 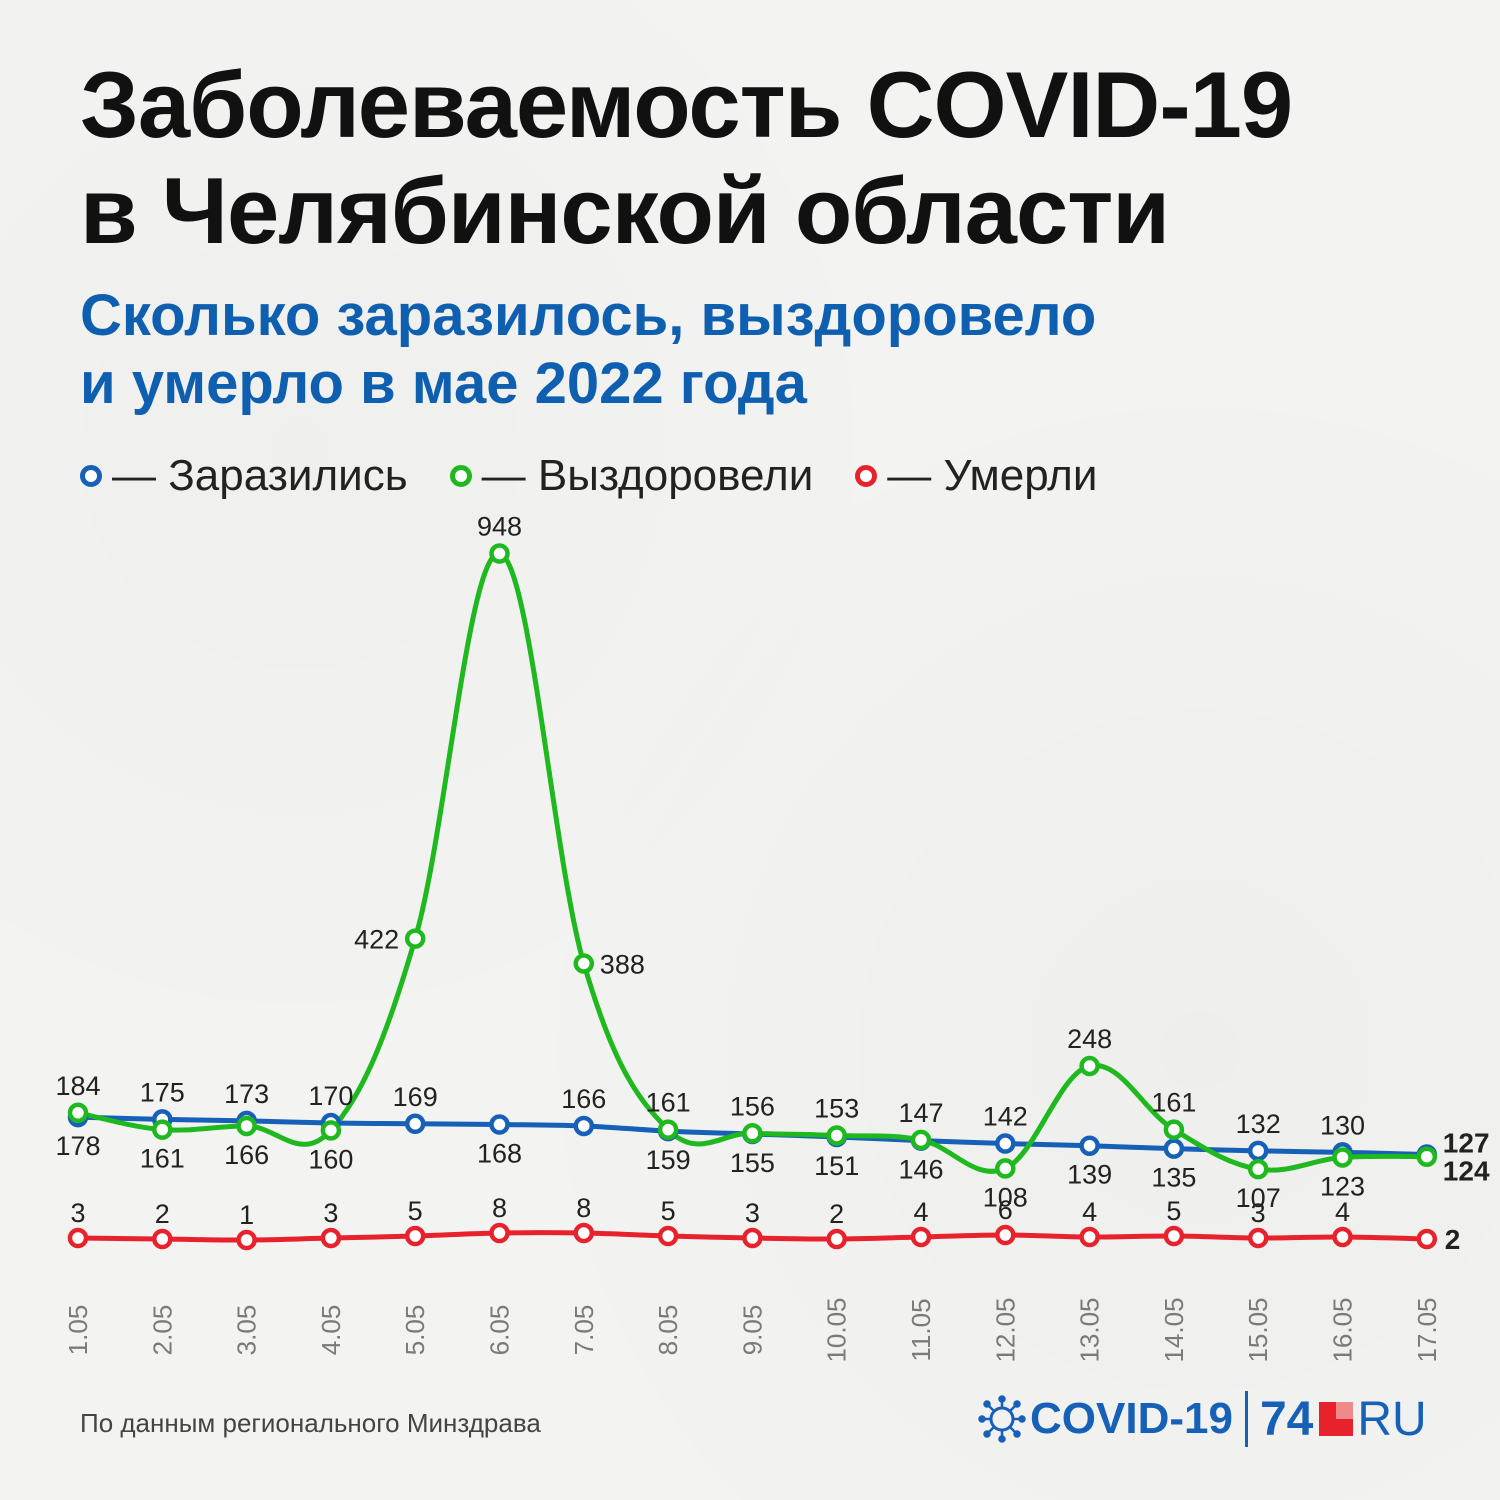 I want to click on data-label-recovered: 107, so click(x=1258, y=1198).